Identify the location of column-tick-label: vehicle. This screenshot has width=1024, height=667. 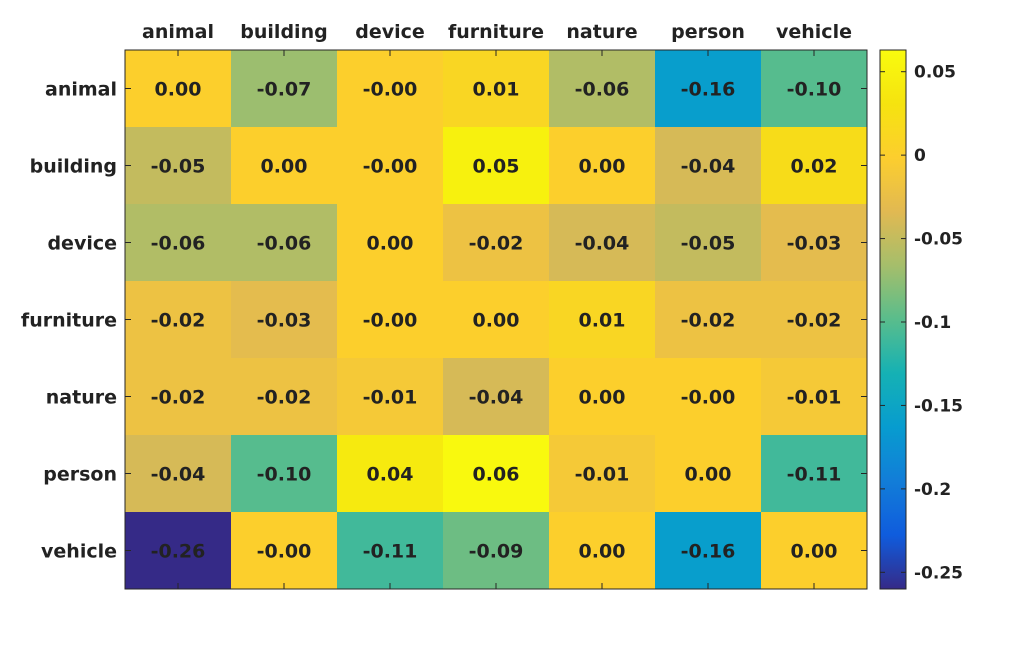
(814, 32).